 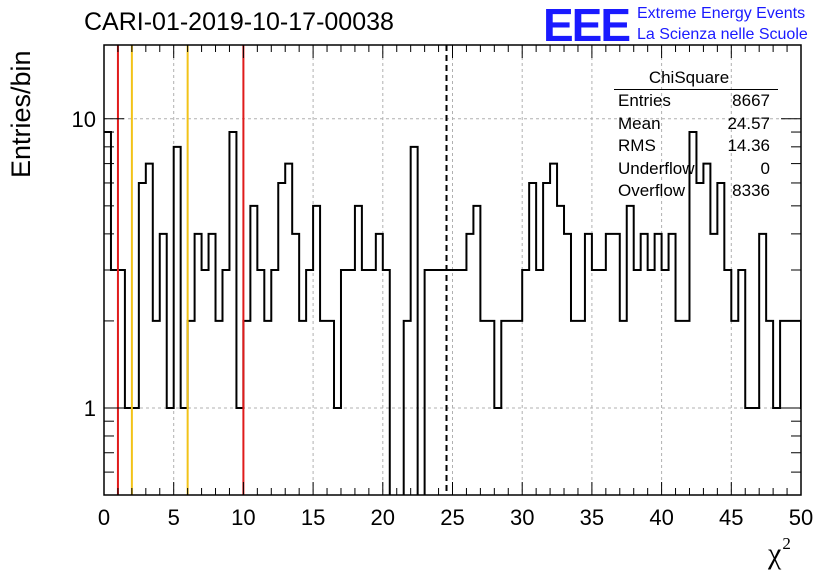 What do you see at coordinates (695, 146) in the screenshot?
I see `stats-row-rms: RMS 14.36` at bounding box center [695, 146].